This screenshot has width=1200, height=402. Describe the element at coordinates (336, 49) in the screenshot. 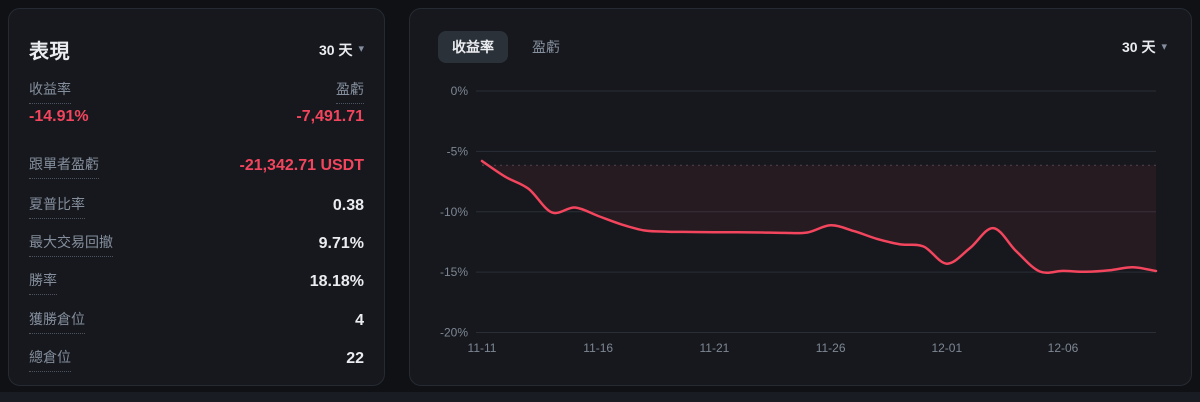

I see `stats-range-label: 30 天` at that location.